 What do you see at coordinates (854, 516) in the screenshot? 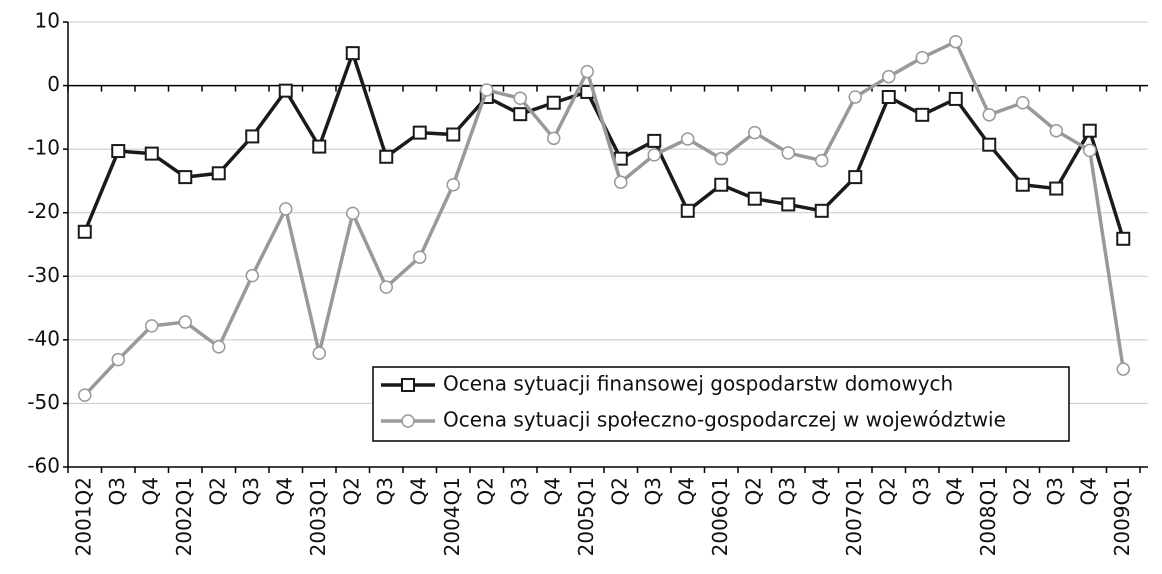
I see `x-tick-label: 2007Q1` at bounding box center [854, 516].